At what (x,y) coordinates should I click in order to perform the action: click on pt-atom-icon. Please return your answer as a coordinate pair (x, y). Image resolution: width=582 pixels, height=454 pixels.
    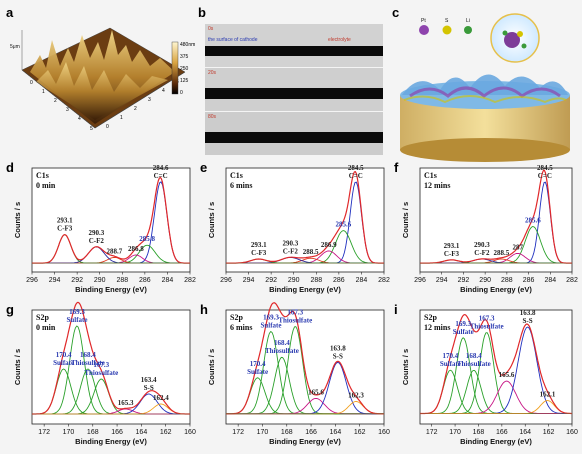
    Looking at the image, I should click on (424, 30).